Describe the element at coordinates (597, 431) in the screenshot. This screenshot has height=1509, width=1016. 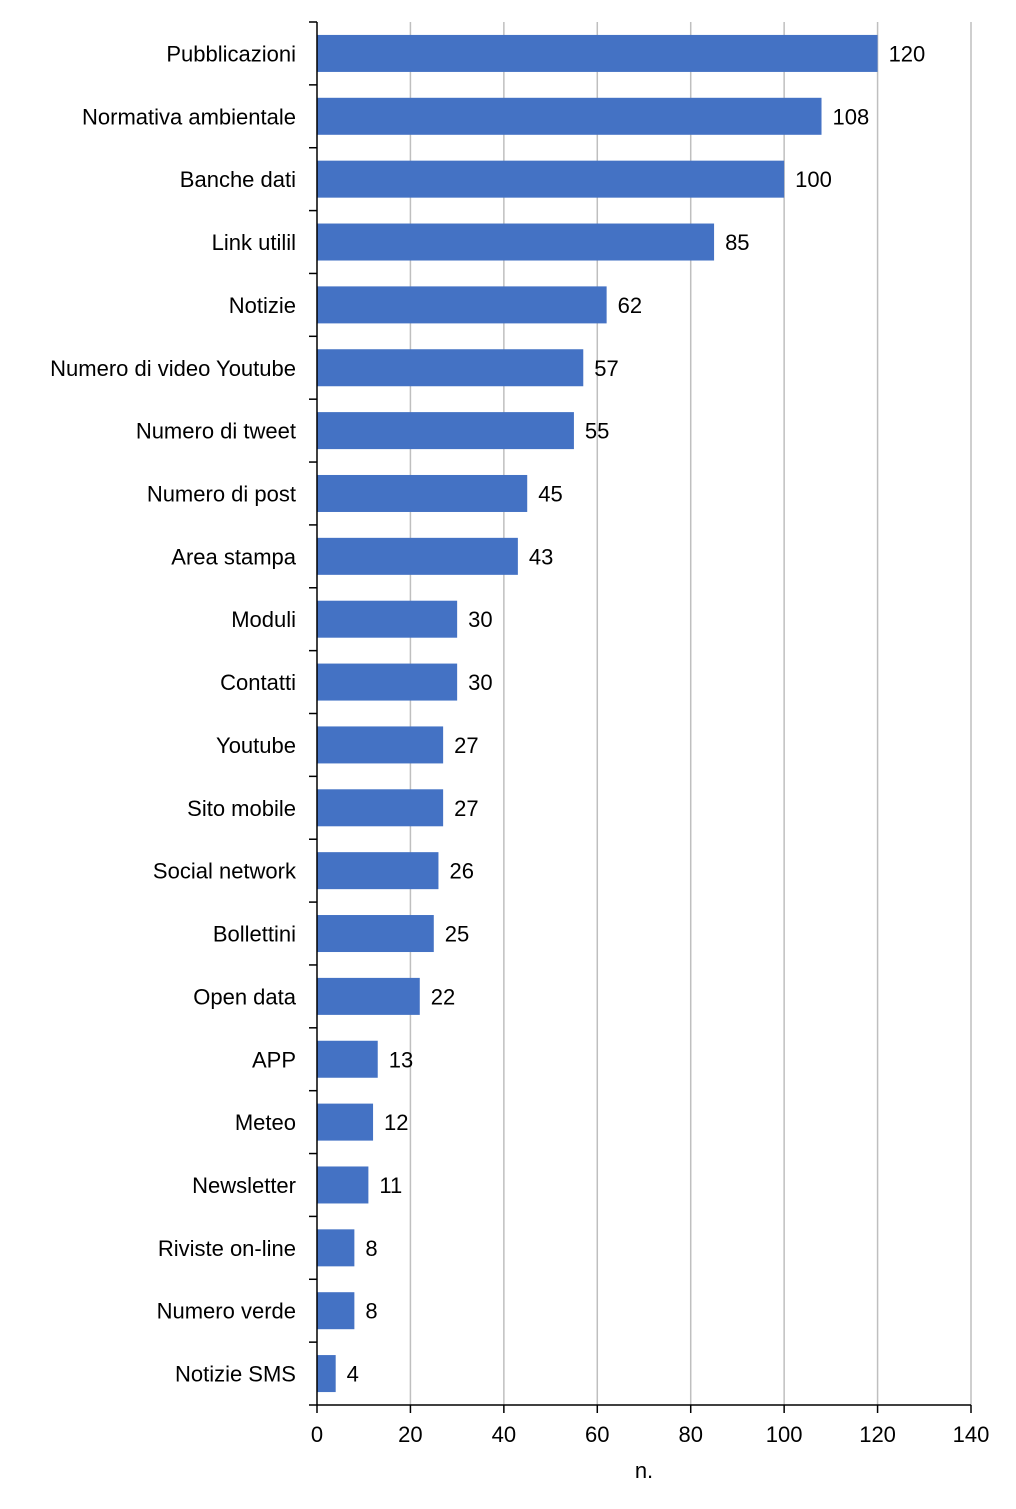
I see `data-label: 55` at that location.